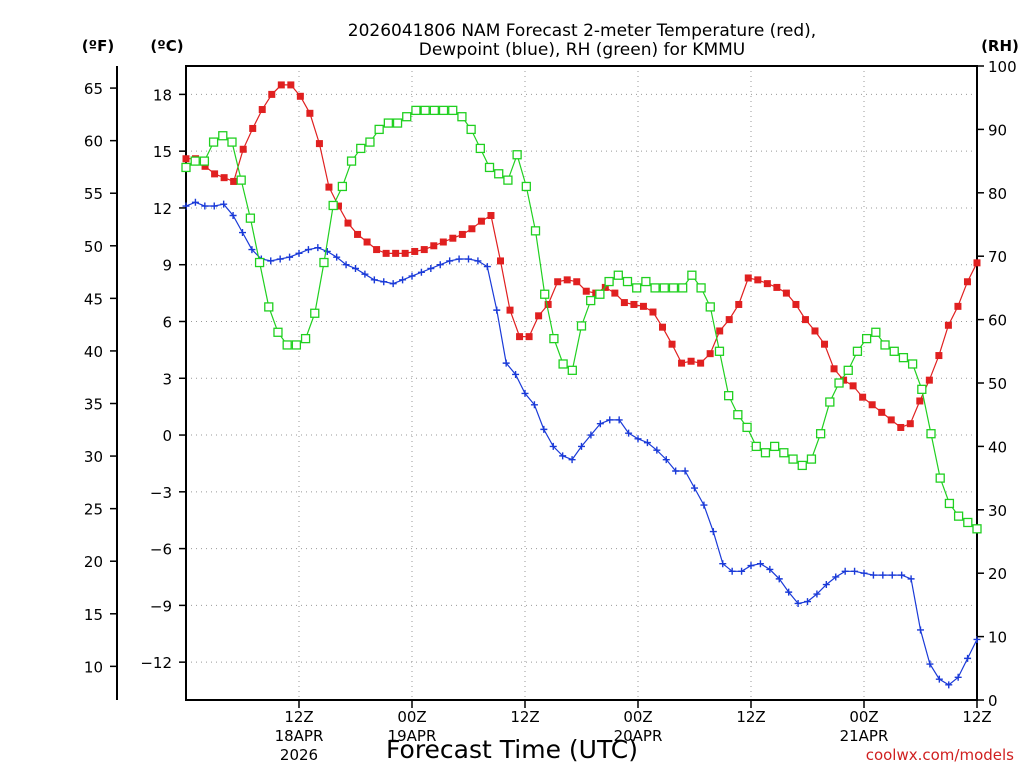  What do you see at coordinates (93, 510) in the screenshot?
I see `fahrenheit-tick-label: 25` at bounding box center [93, 510].